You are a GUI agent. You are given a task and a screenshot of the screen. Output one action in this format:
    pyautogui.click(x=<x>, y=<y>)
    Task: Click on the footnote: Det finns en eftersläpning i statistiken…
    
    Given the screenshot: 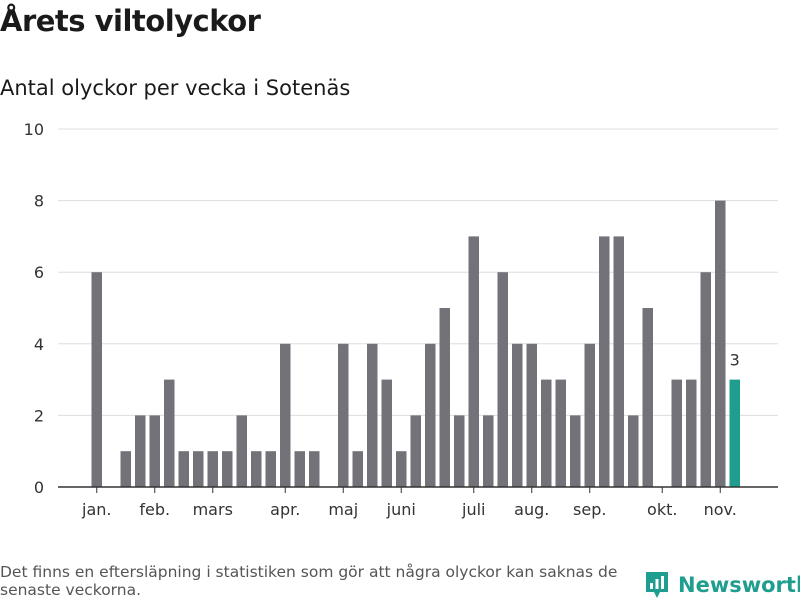 What is the action you would take?
    pyautogui.click(x=309, y=581)
    